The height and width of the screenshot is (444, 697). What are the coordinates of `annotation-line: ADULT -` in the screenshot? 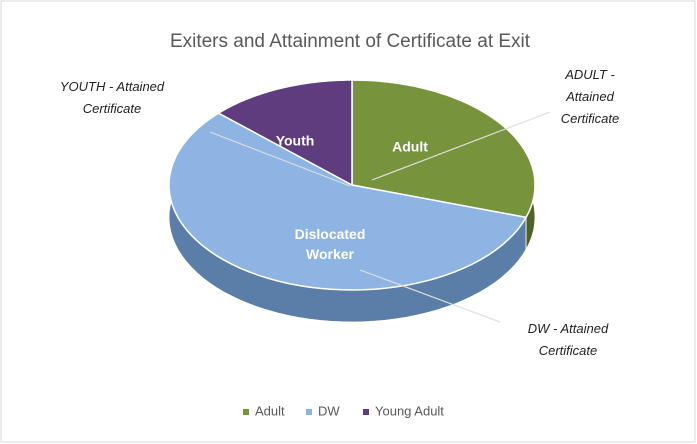 It's located at (589, 74).